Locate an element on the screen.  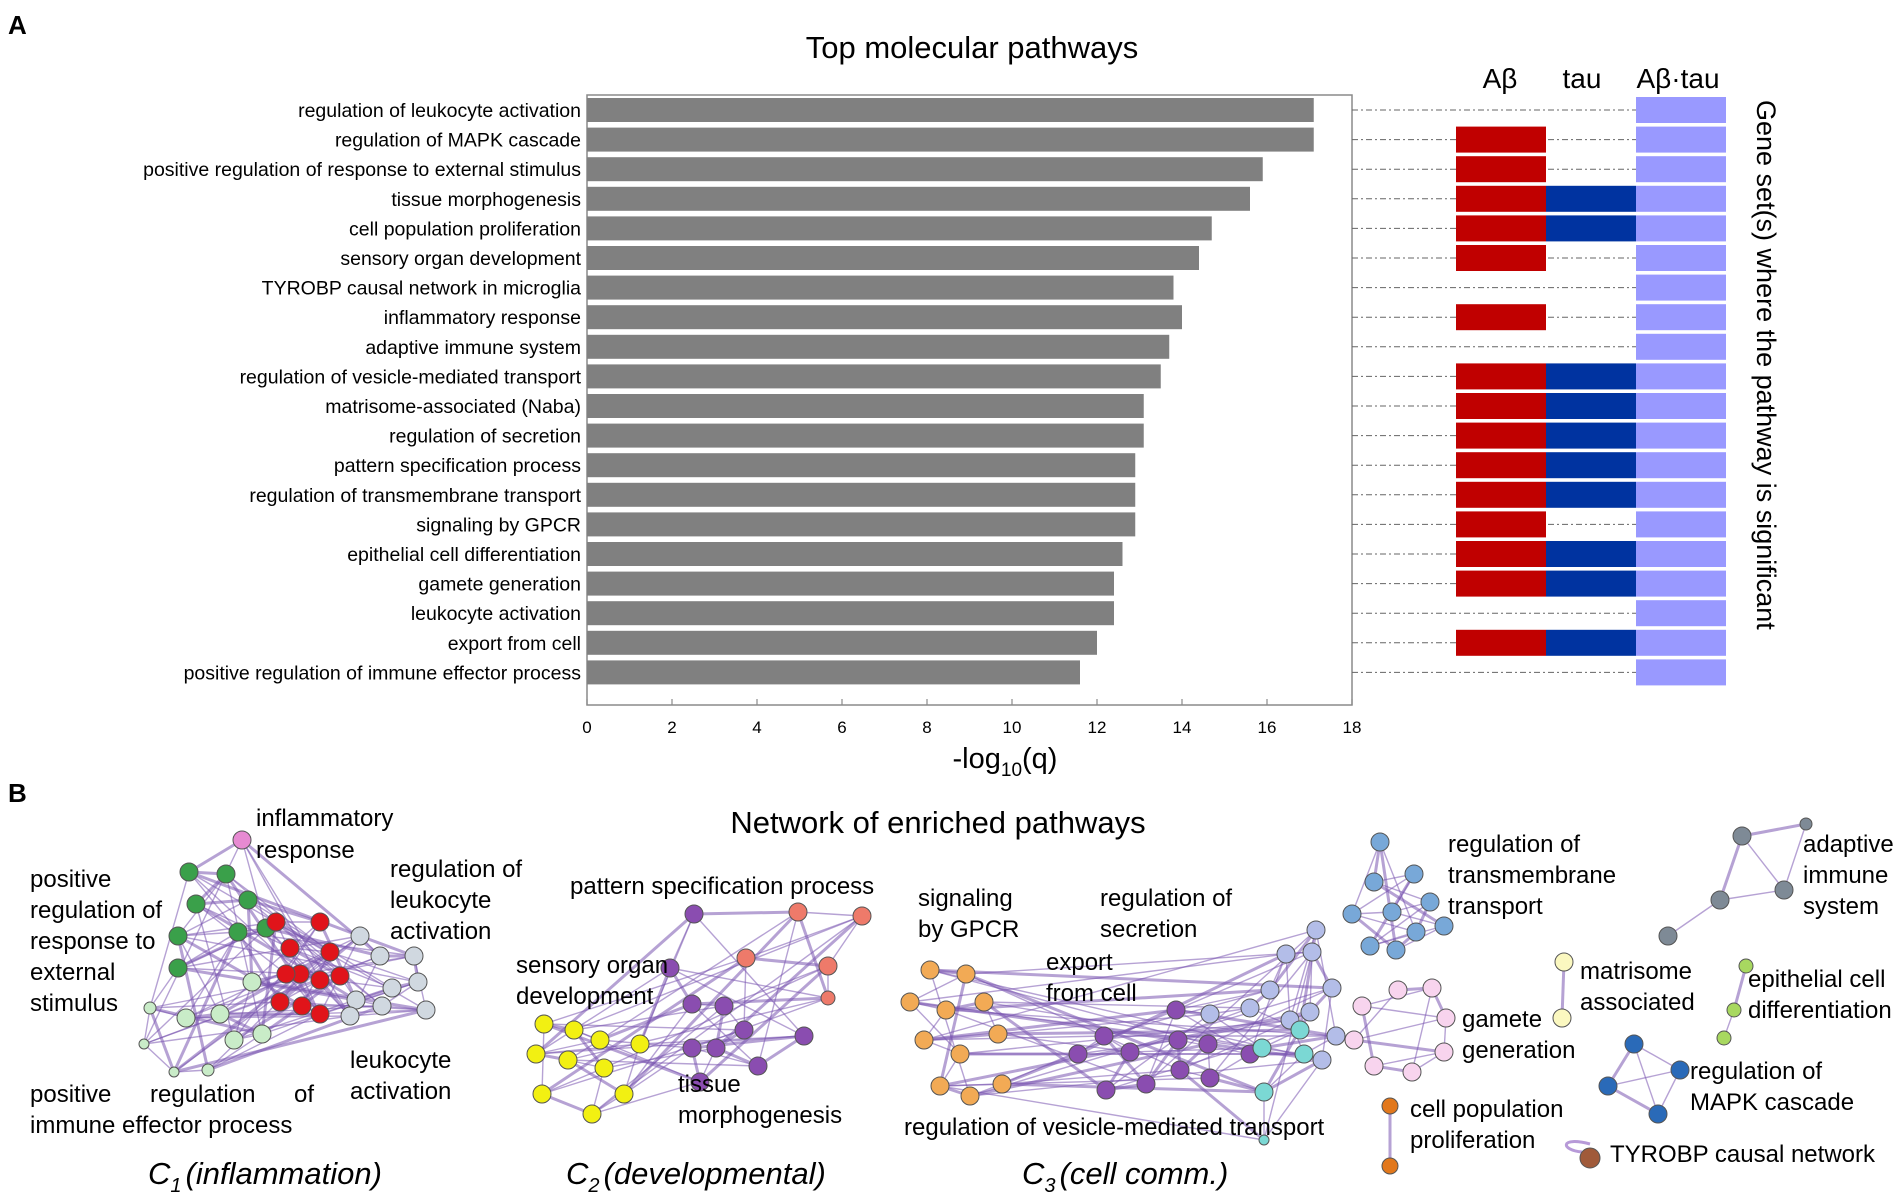
net-label-export: export is located at coordinates (1079, 962).